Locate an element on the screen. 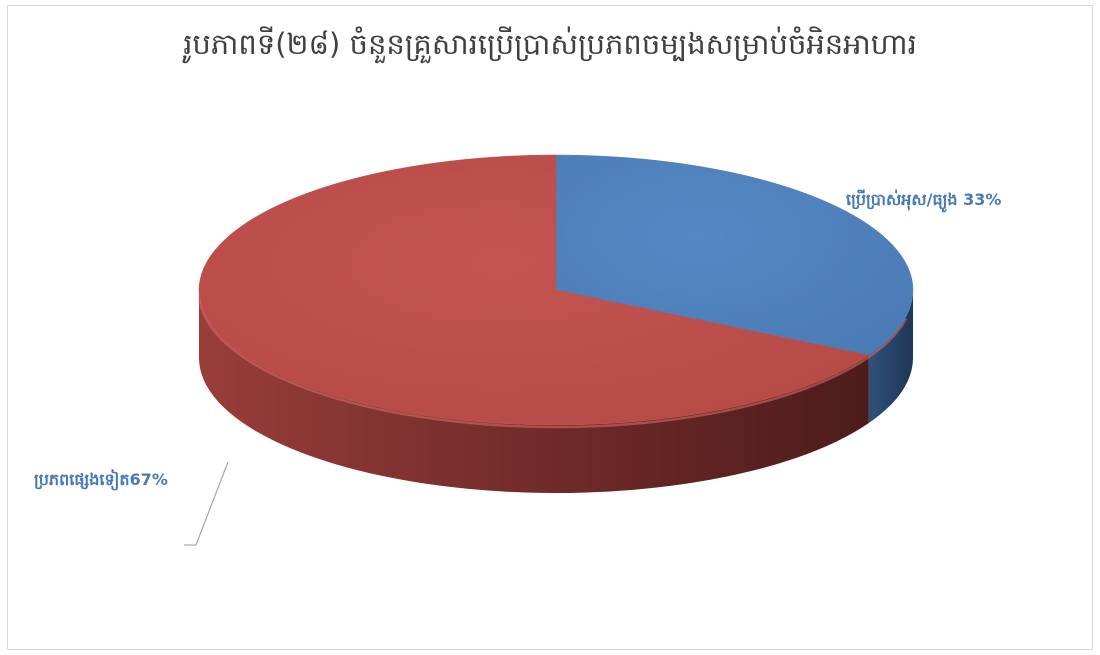  pie-rim-highlight is located at coordinates (552, 363).